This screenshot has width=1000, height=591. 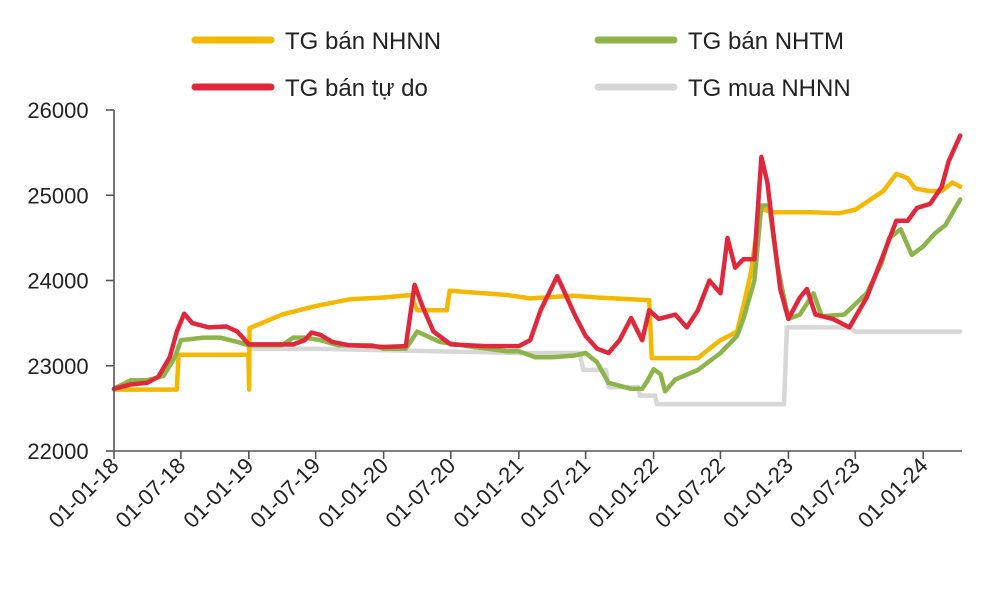 What do you see at coordinates (218, 493) in the screenshot?
I see `x-tick-label: 01-01-19` at bounding box center [218, 493].